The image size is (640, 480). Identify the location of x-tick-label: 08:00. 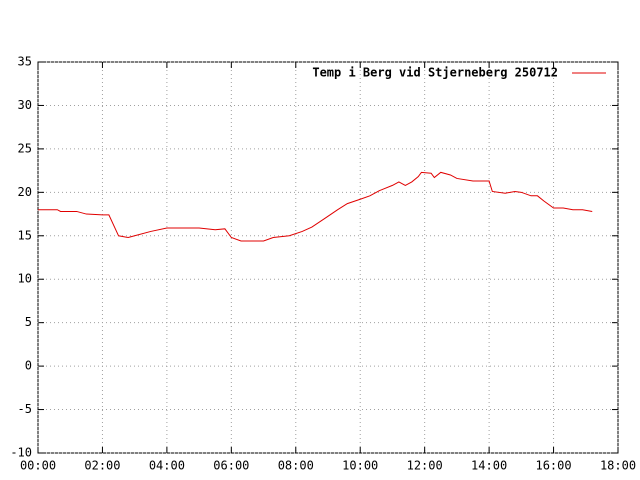
(296, 466).